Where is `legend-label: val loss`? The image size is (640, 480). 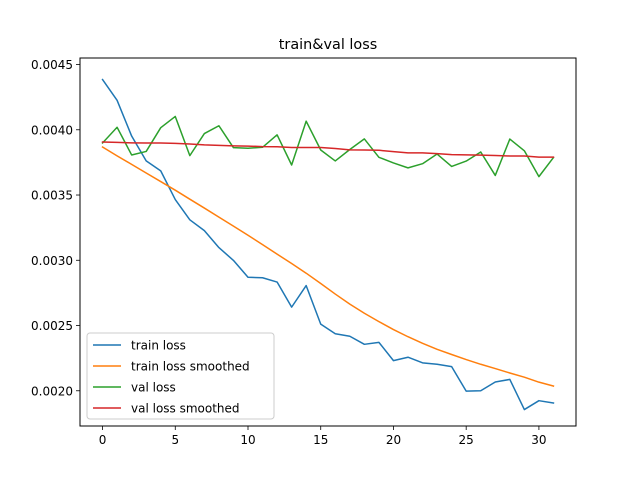
legend-label: val loss is located at coordinates (153, 388).